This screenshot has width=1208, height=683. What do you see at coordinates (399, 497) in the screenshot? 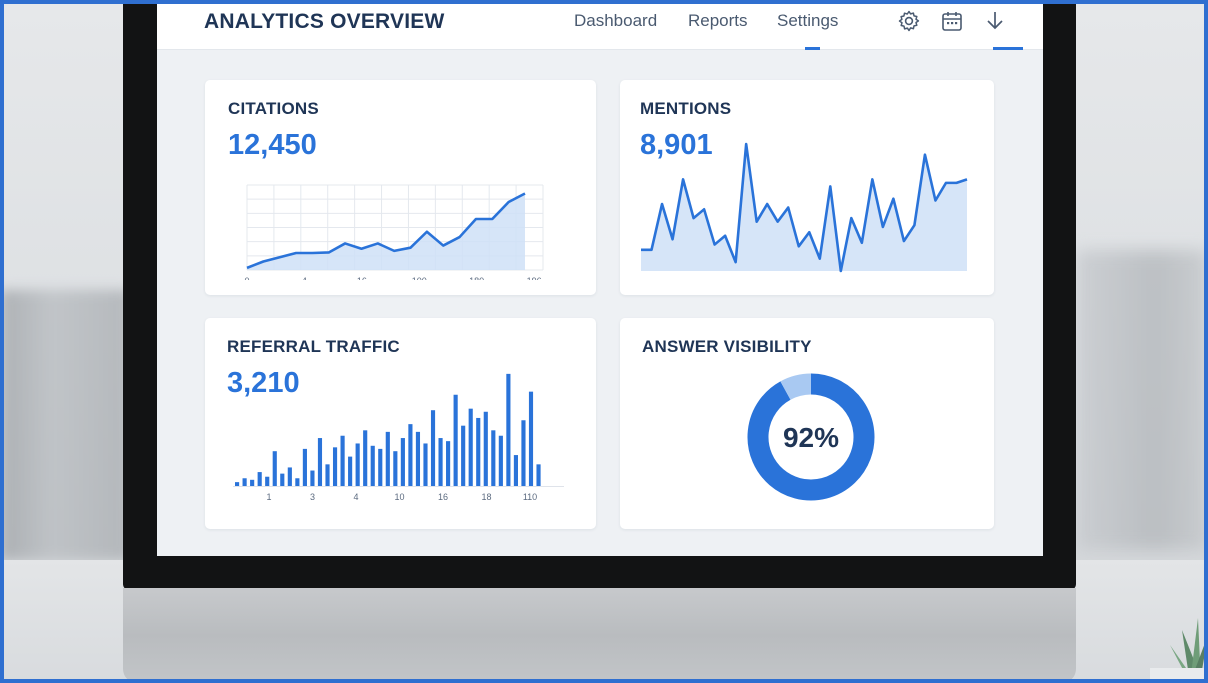
I see `x-tick-label: 10` at bounding box center [399, 497].